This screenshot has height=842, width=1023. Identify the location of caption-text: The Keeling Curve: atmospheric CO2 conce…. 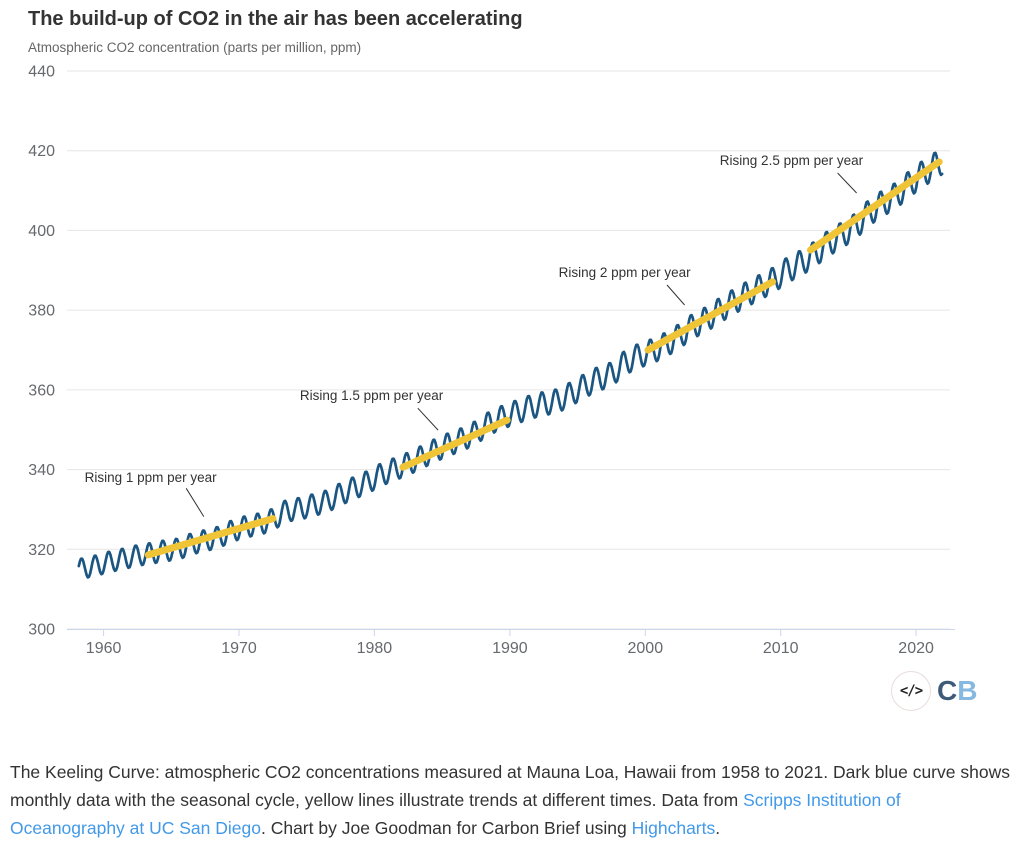
(510, 786).